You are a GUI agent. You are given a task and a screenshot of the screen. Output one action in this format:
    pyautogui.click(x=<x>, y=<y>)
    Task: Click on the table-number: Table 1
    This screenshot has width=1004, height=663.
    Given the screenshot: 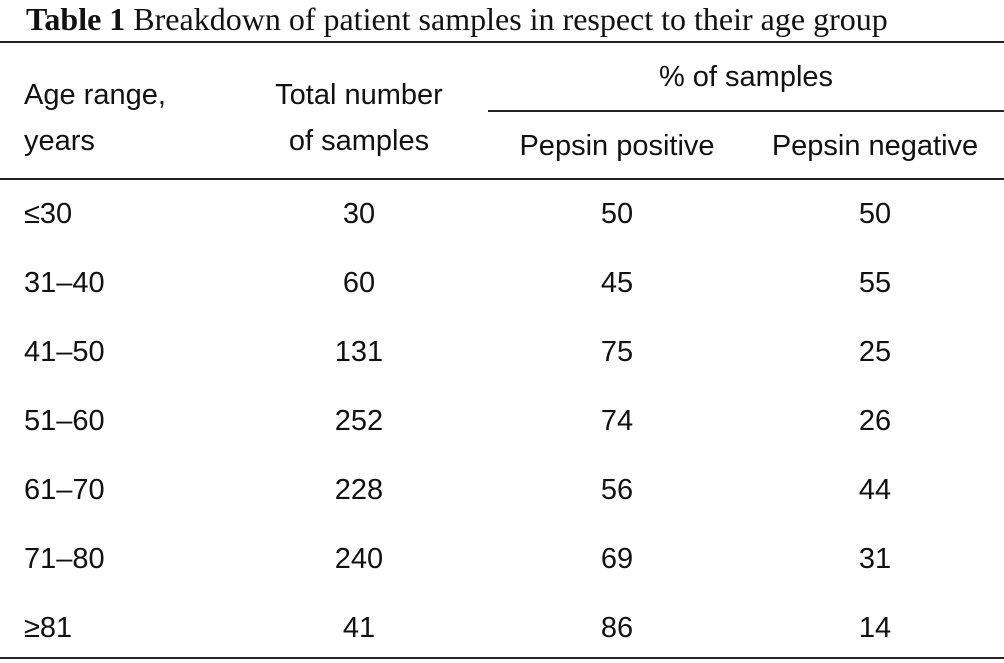 What is the action you would take?
    pyautogui.click(x=76, y=19)
    